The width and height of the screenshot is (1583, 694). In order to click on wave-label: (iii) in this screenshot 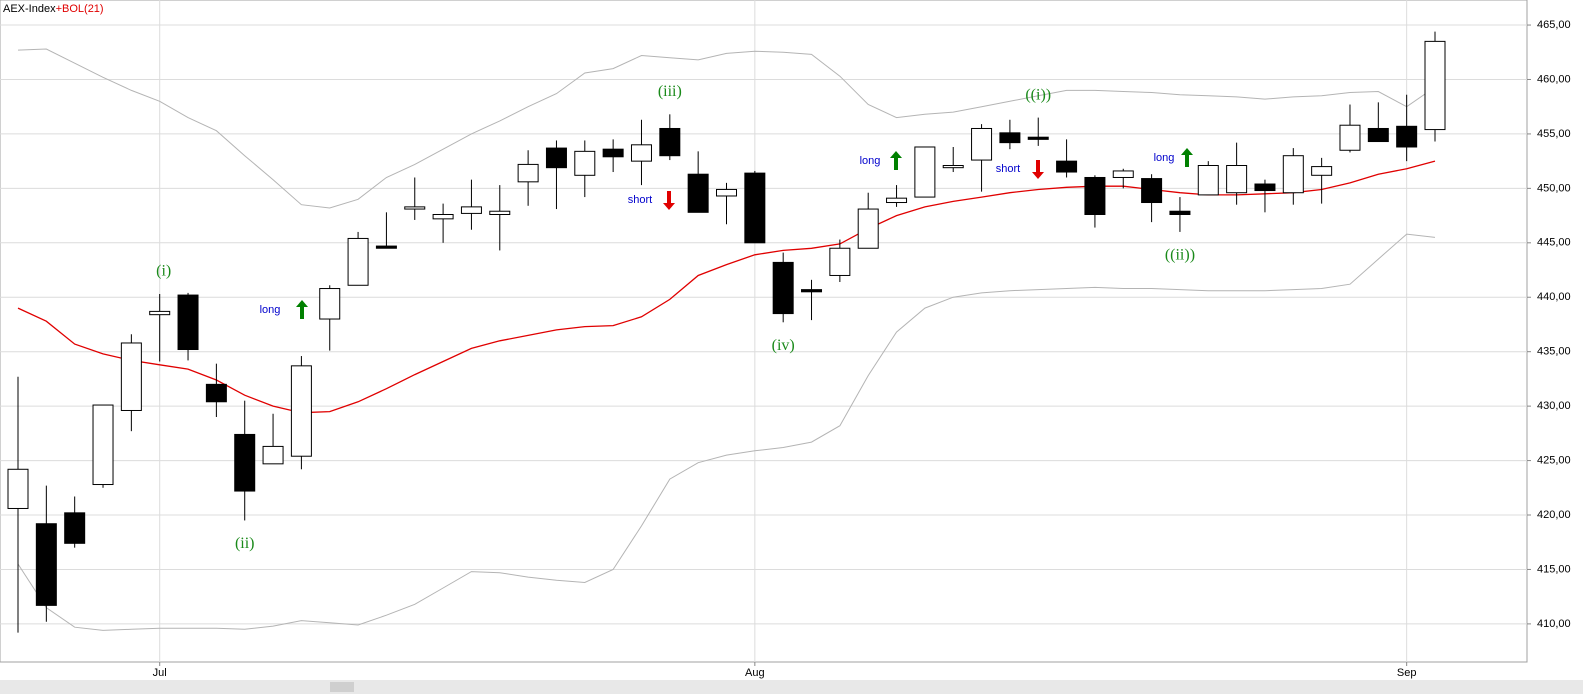, I will do `click(670, 91)`.